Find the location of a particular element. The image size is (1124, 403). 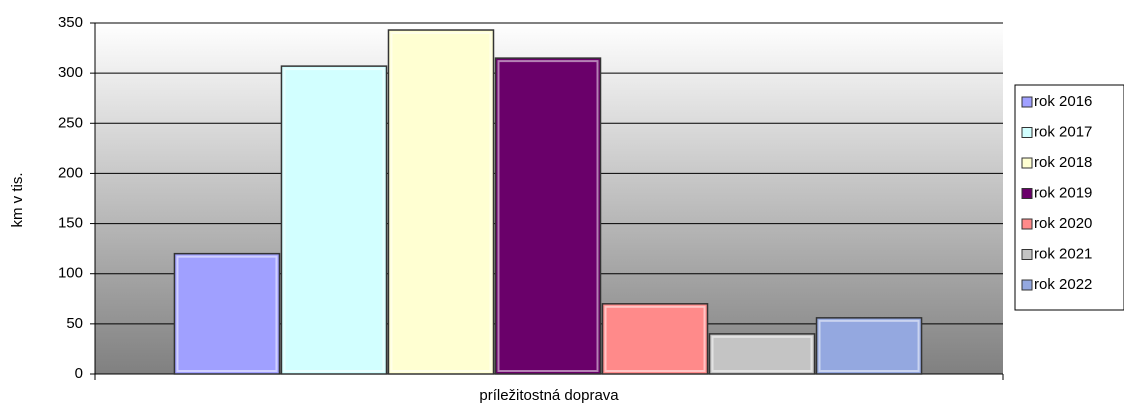

legend is located at coordinates (1069, 197).